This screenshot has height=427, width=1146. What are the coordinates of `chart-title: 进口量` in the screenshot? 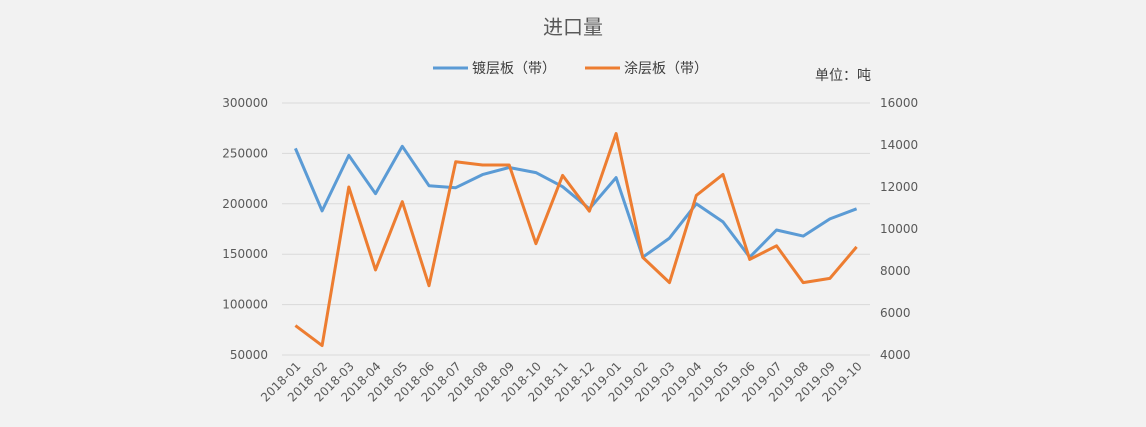 It's located at (573, 27).